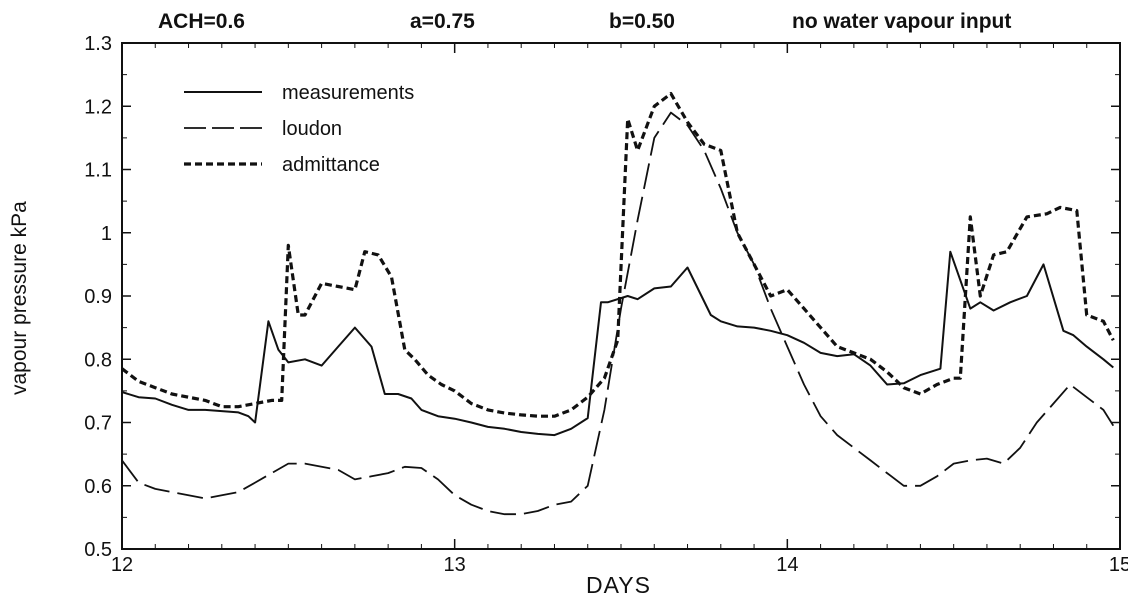 This screenshot has width=1128, height=600. What do you see at coordinates (98, 550) in the screenshot?
I see `y-tick-label: 0.5` at bounding box center [98, 550].